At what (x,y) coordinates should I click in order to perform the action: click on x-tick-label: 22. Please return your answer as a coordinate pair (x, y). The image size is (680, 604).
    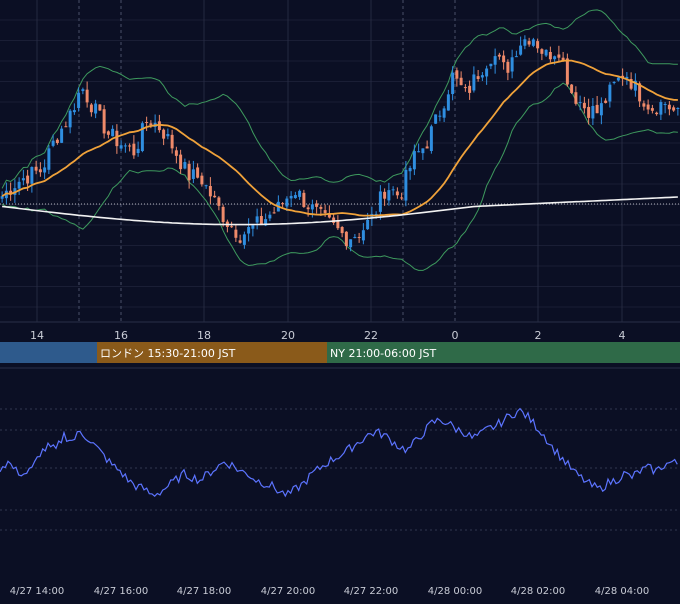
    Looking at the image, I should click on (371, 335).